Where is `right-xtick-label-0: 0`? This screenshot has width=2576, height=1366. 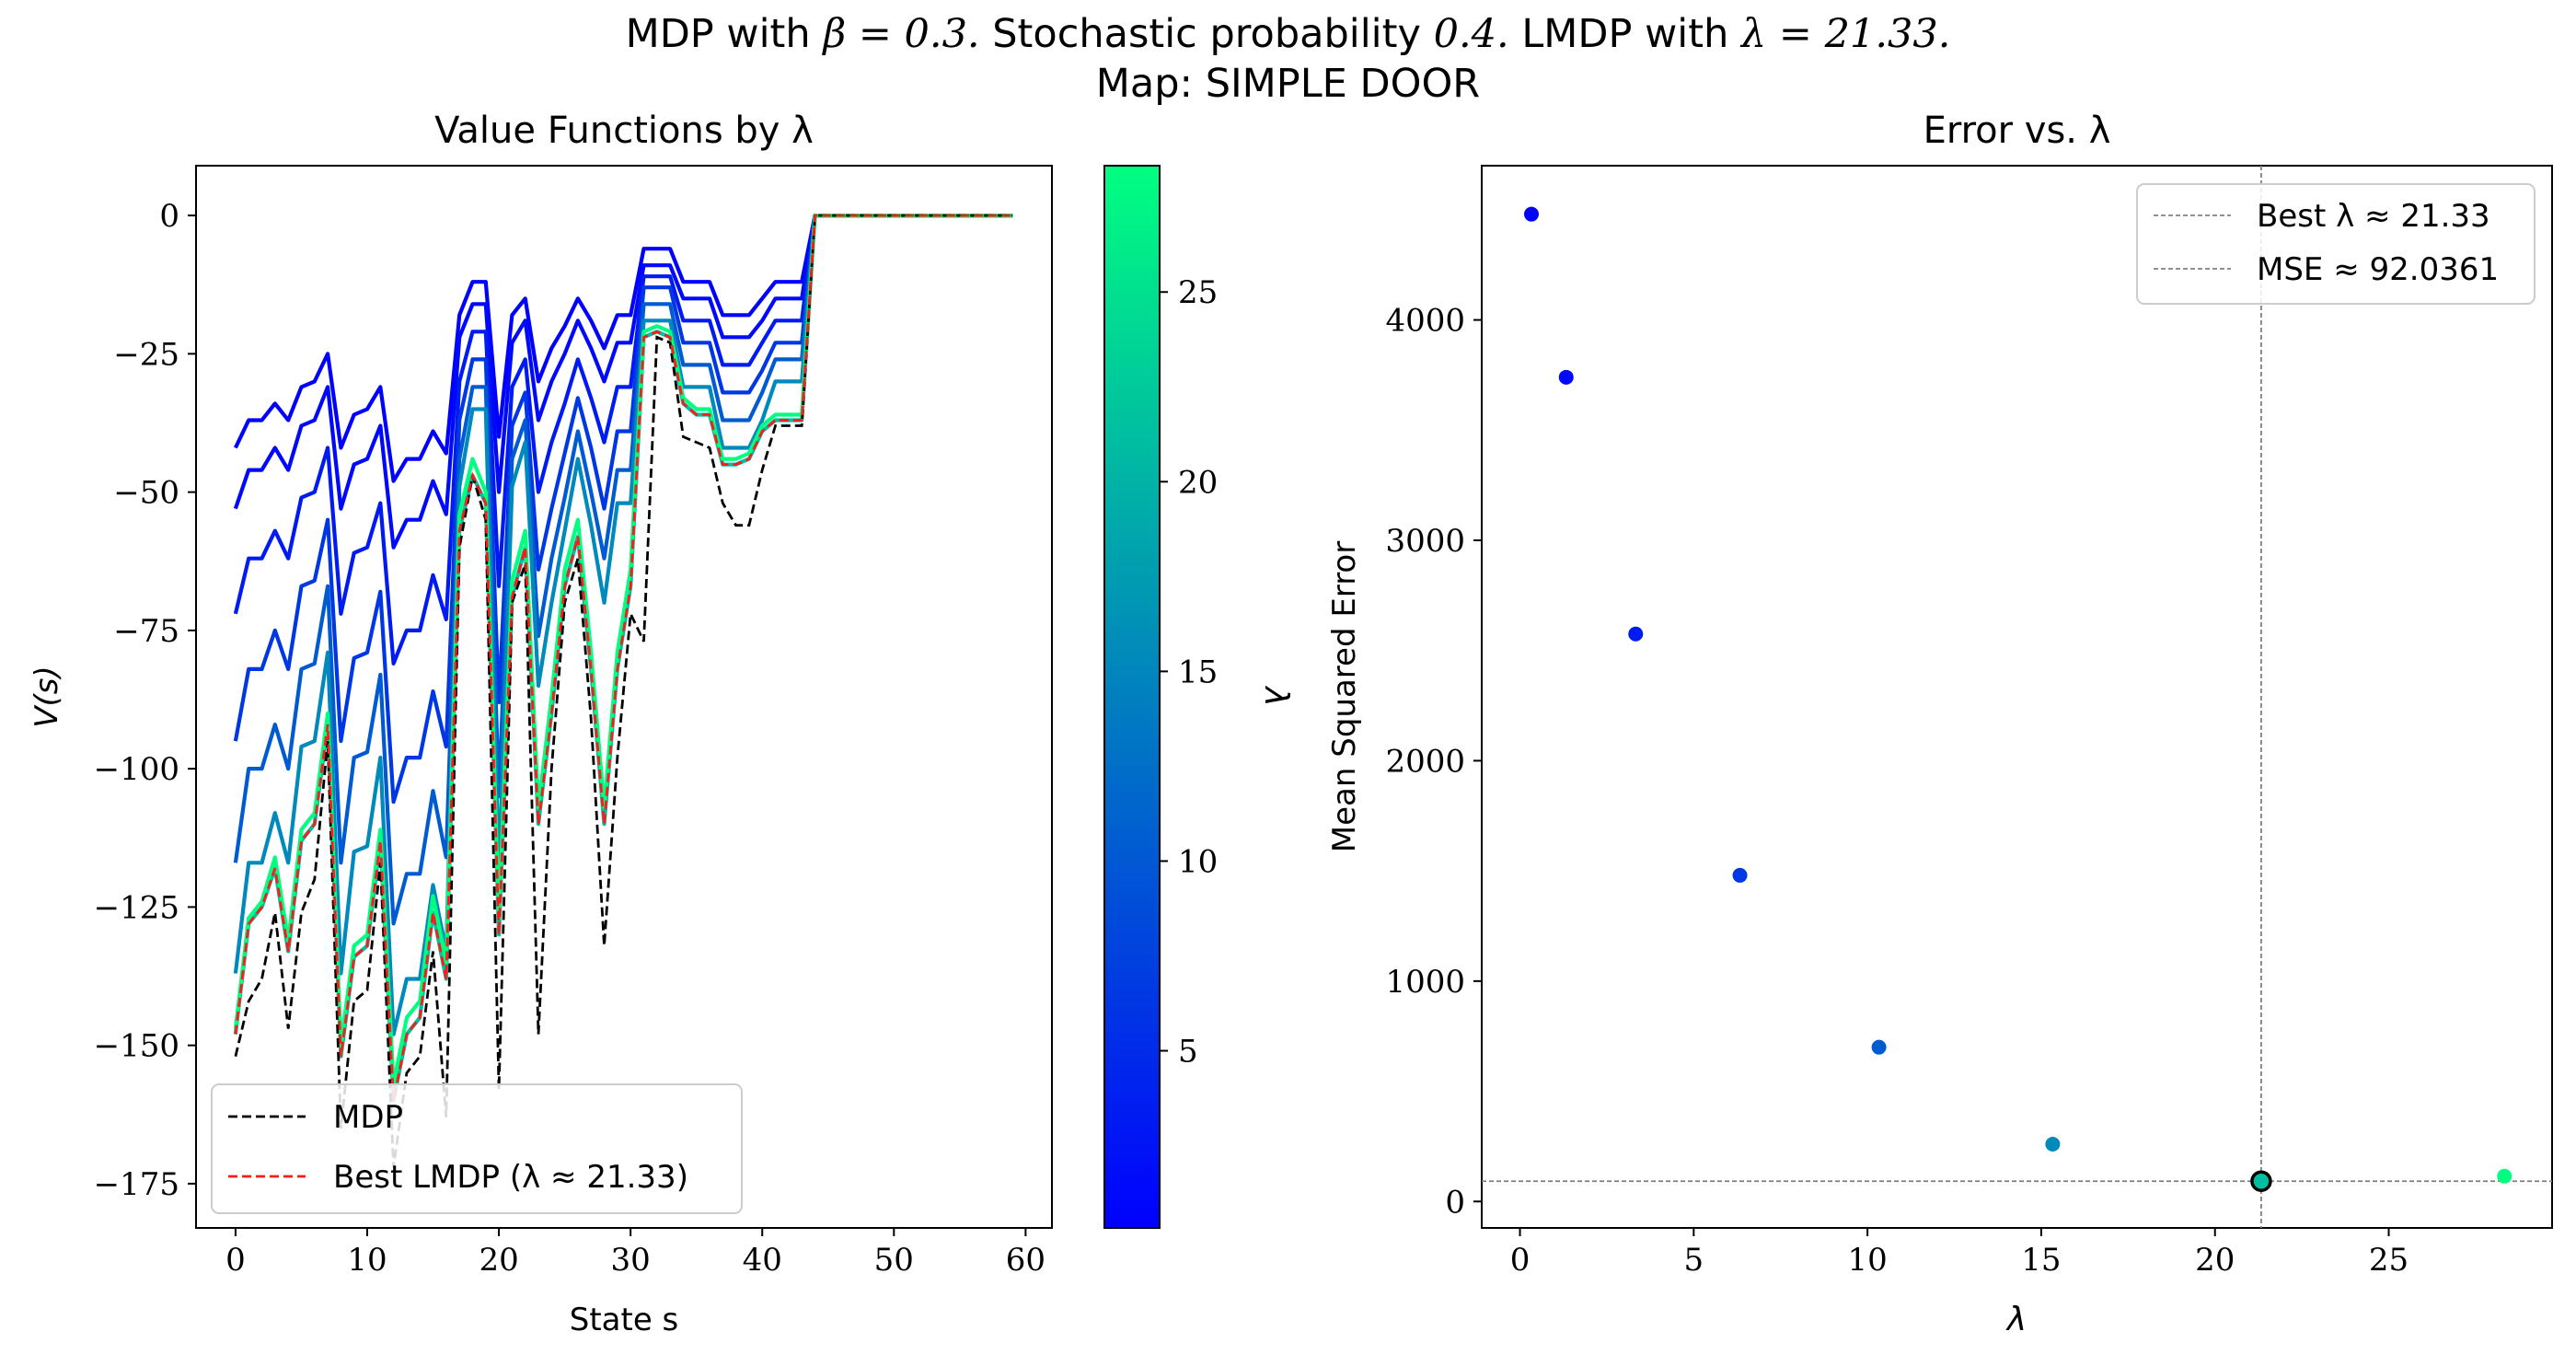
right-xtick-label-0: 0 is located at coordinates (1520, 1260).